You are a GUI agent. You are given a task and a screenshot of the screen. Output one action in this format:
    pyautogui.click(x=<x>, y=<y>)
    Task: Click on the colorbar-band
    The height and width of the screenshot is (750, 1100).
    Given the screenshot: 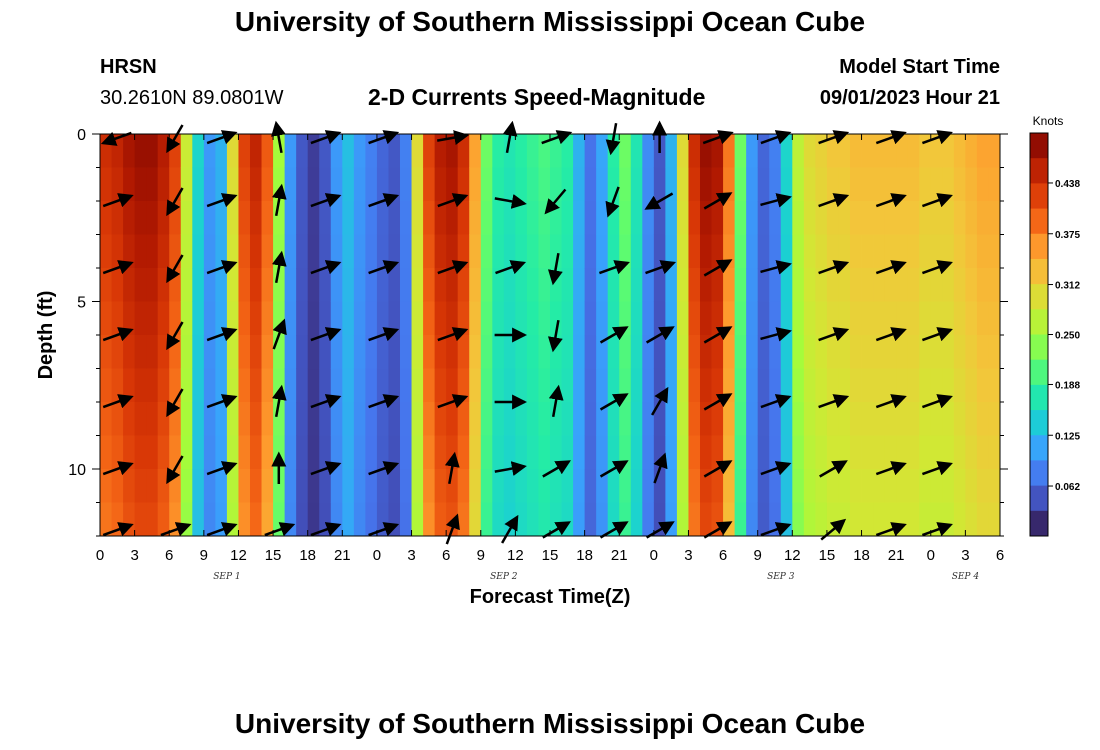 What is the action you would take?
    pyautogui.click(x=1039, y=473)
    